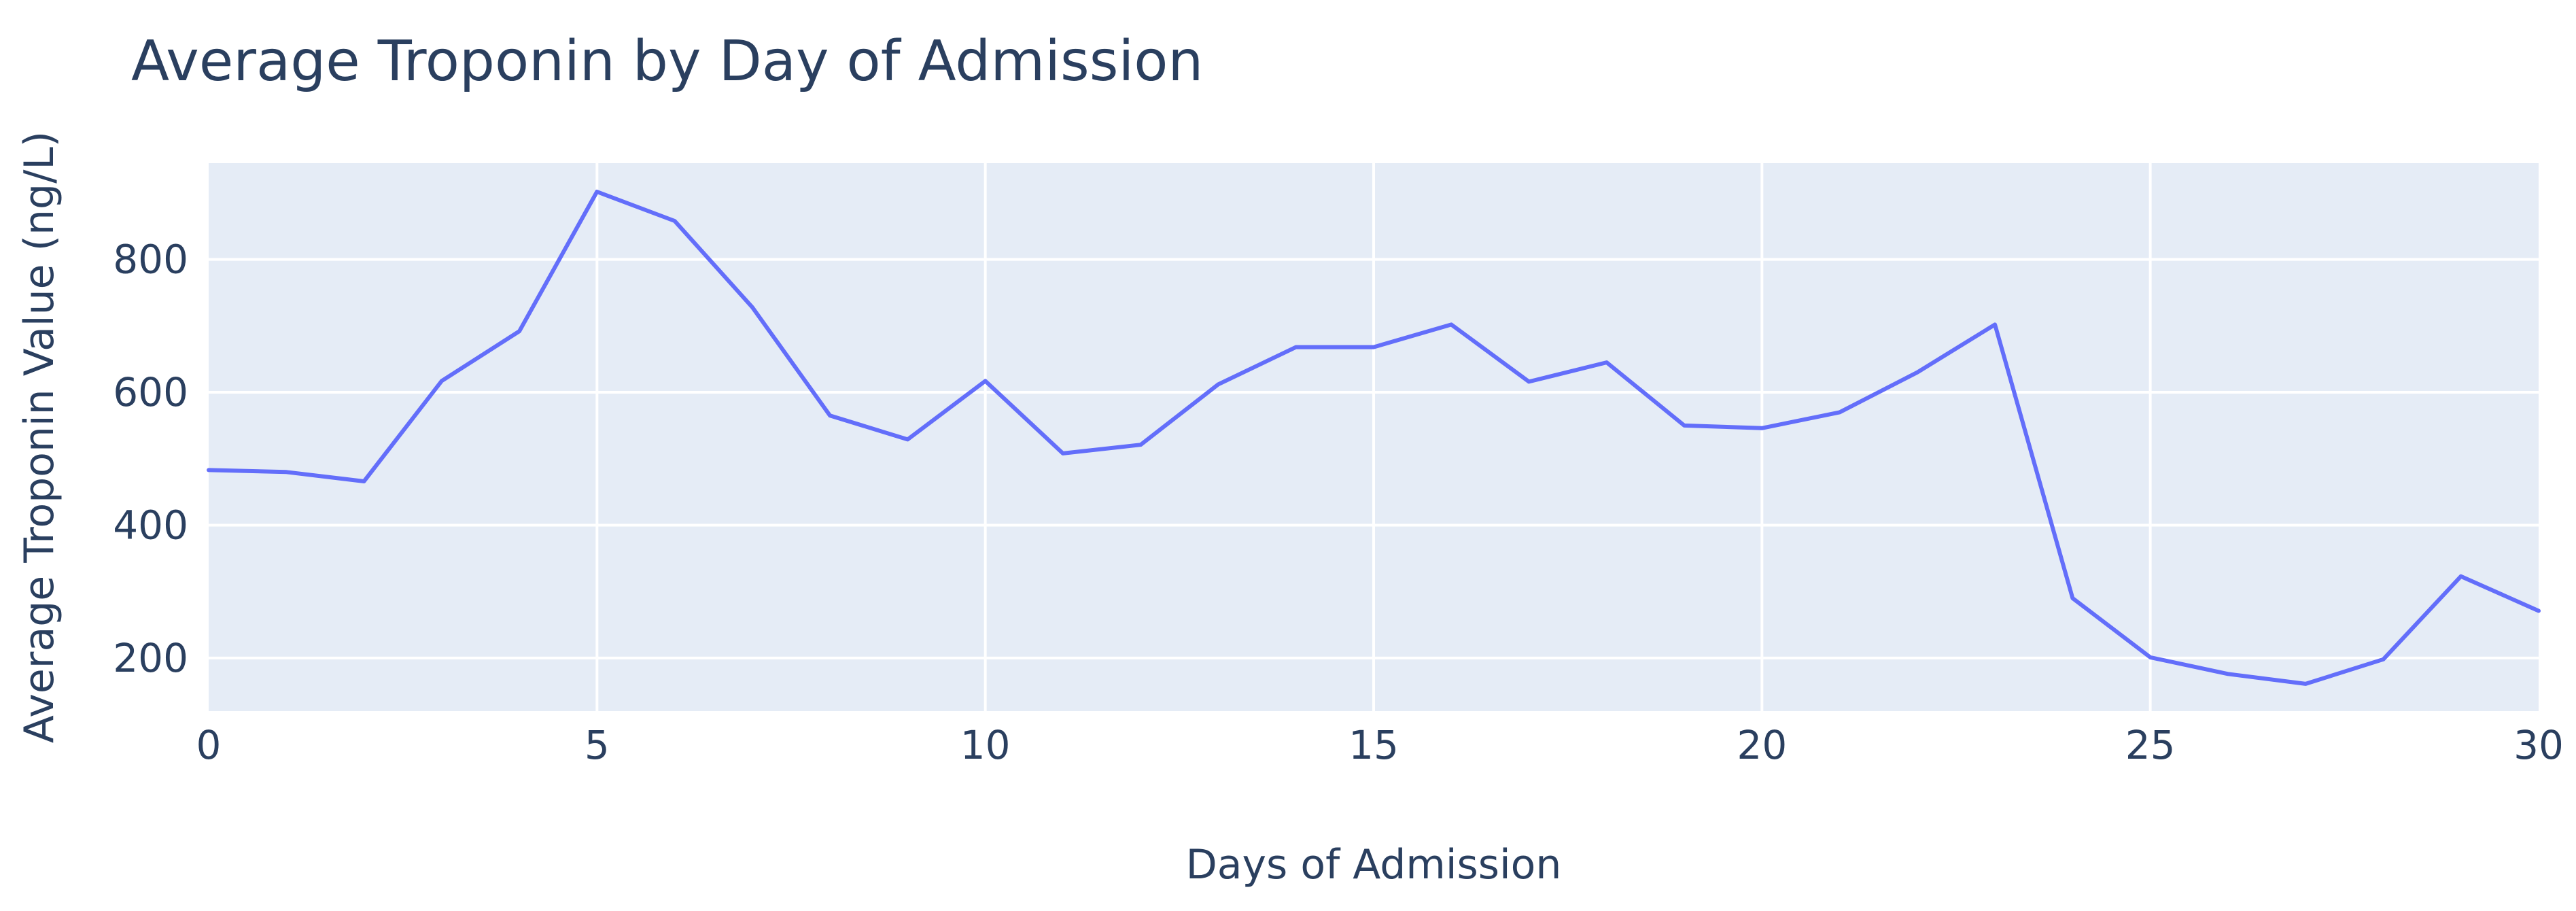 The image size is (2576, 911). Describe the element at coordinates (1374, 865) in the screenshot. I see `x-axis-title: Days of Admission` at that location.